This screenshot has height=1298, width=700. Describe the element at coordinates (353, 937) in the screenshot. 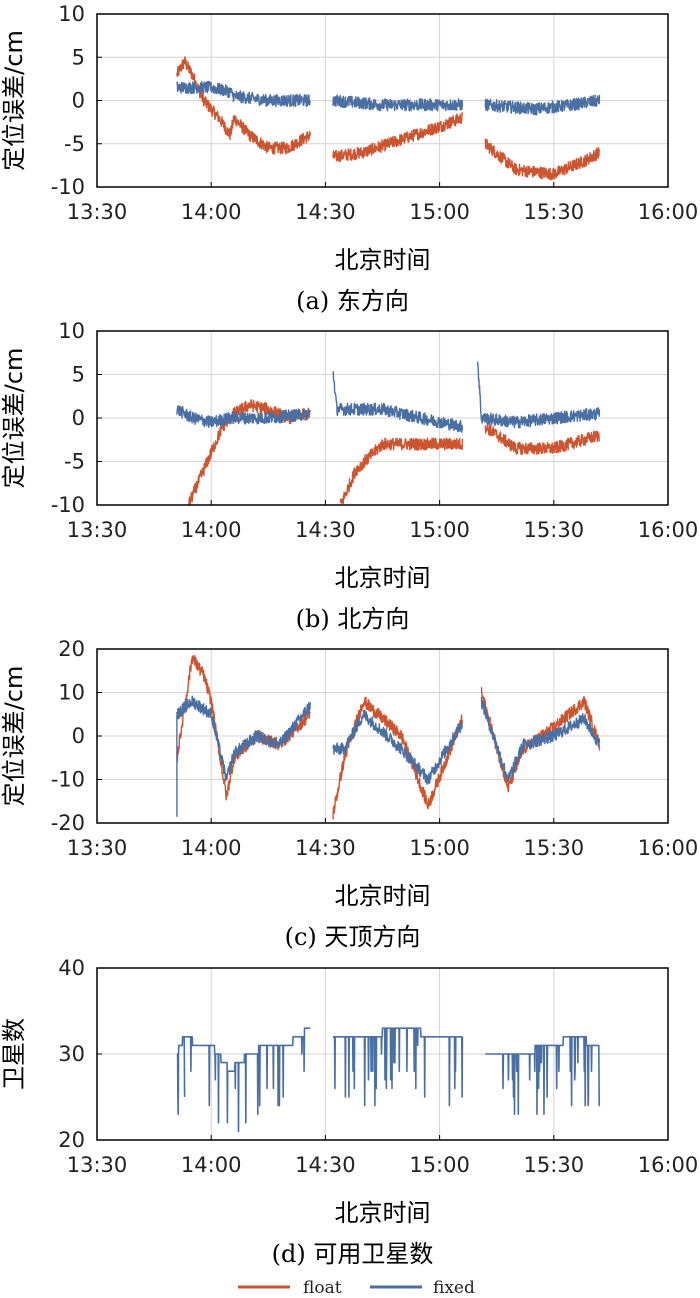

I see `panel-caption: (c) 天顶方向` at that location.